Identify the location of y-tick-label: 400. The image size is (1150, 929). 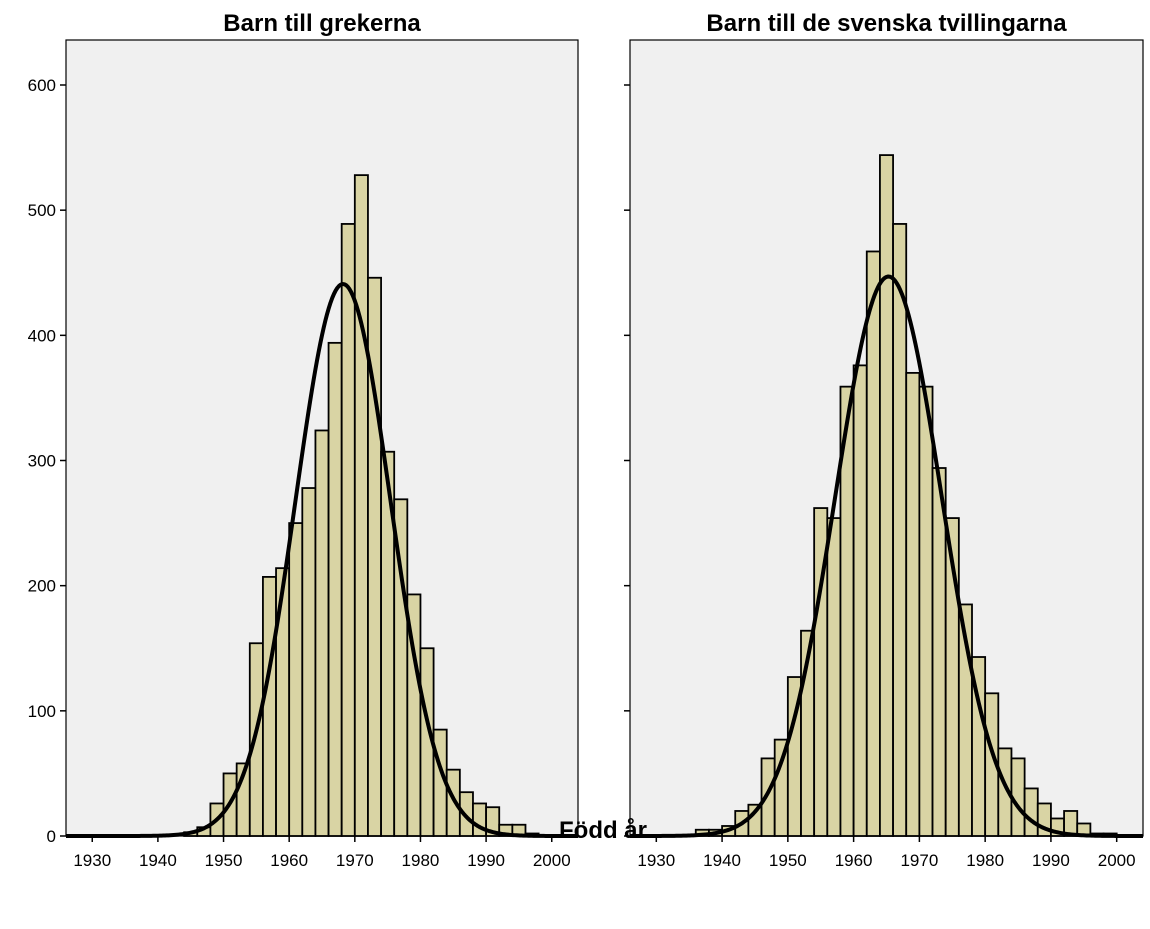
(42, 335).